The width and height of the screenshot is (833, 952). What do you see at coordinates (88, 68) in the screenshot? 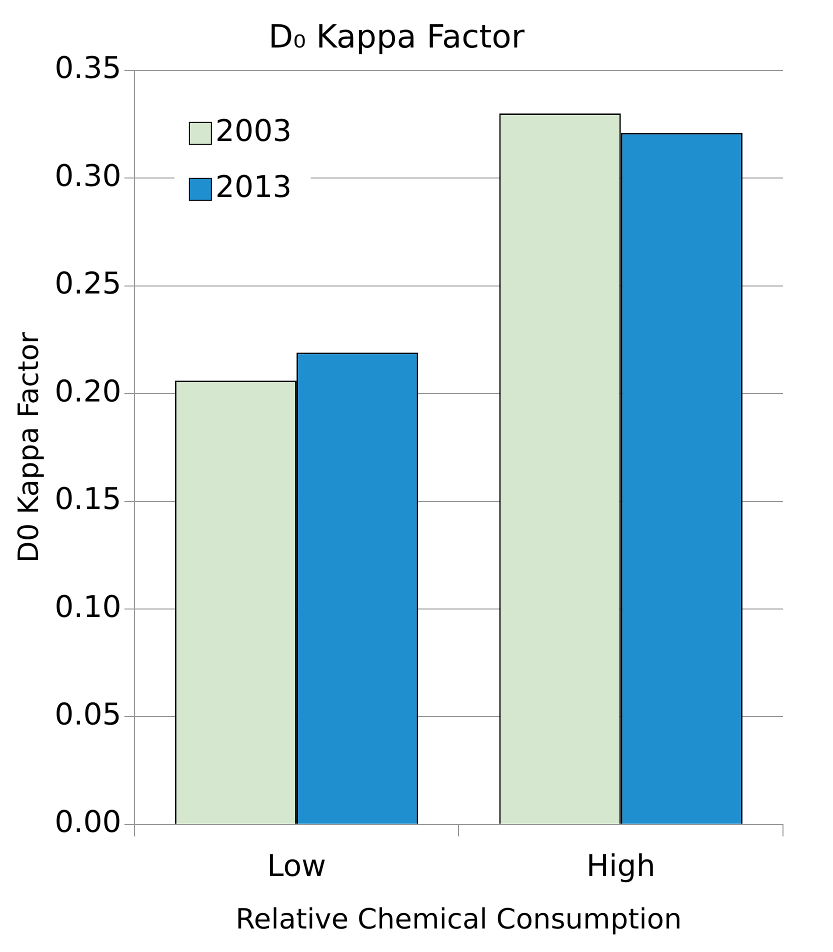
I see `y-tick-label: 0.35` at bounding box center [88, 68].